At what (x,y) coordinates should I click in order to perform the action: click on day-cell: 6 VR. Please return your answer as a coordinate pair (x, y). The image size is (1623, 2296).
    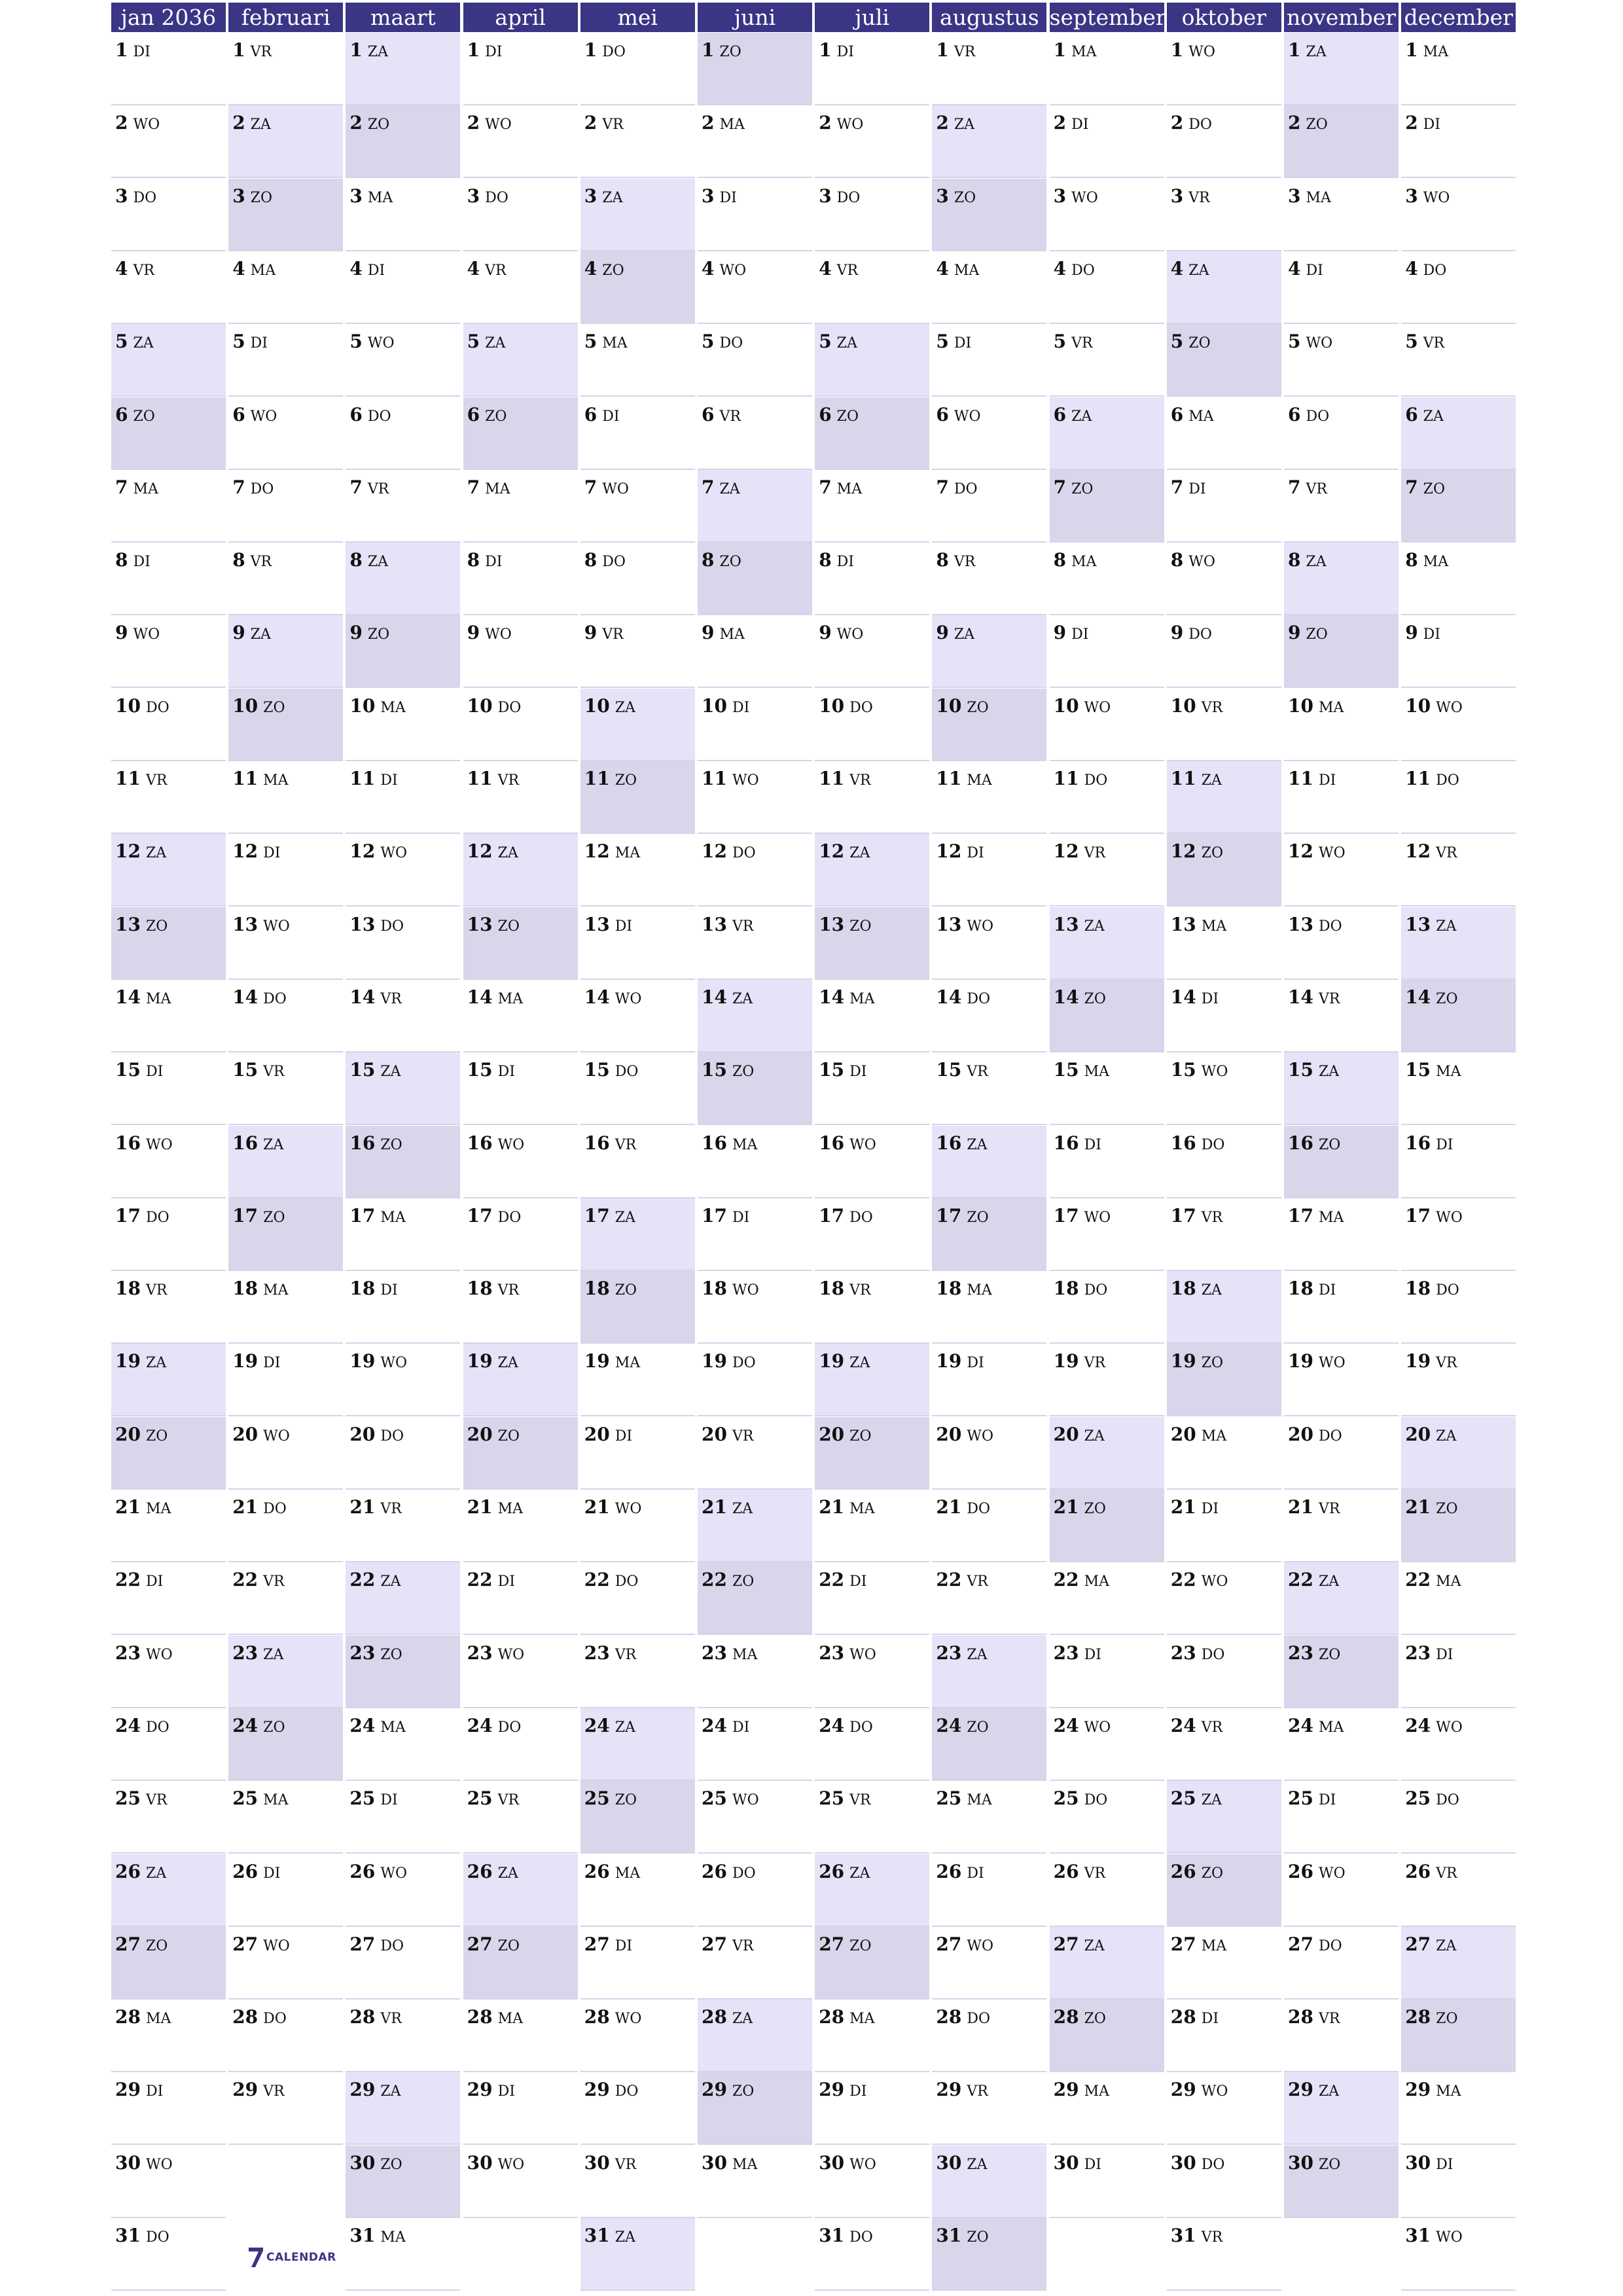
    Looking at the image, I should click on (755, 433).